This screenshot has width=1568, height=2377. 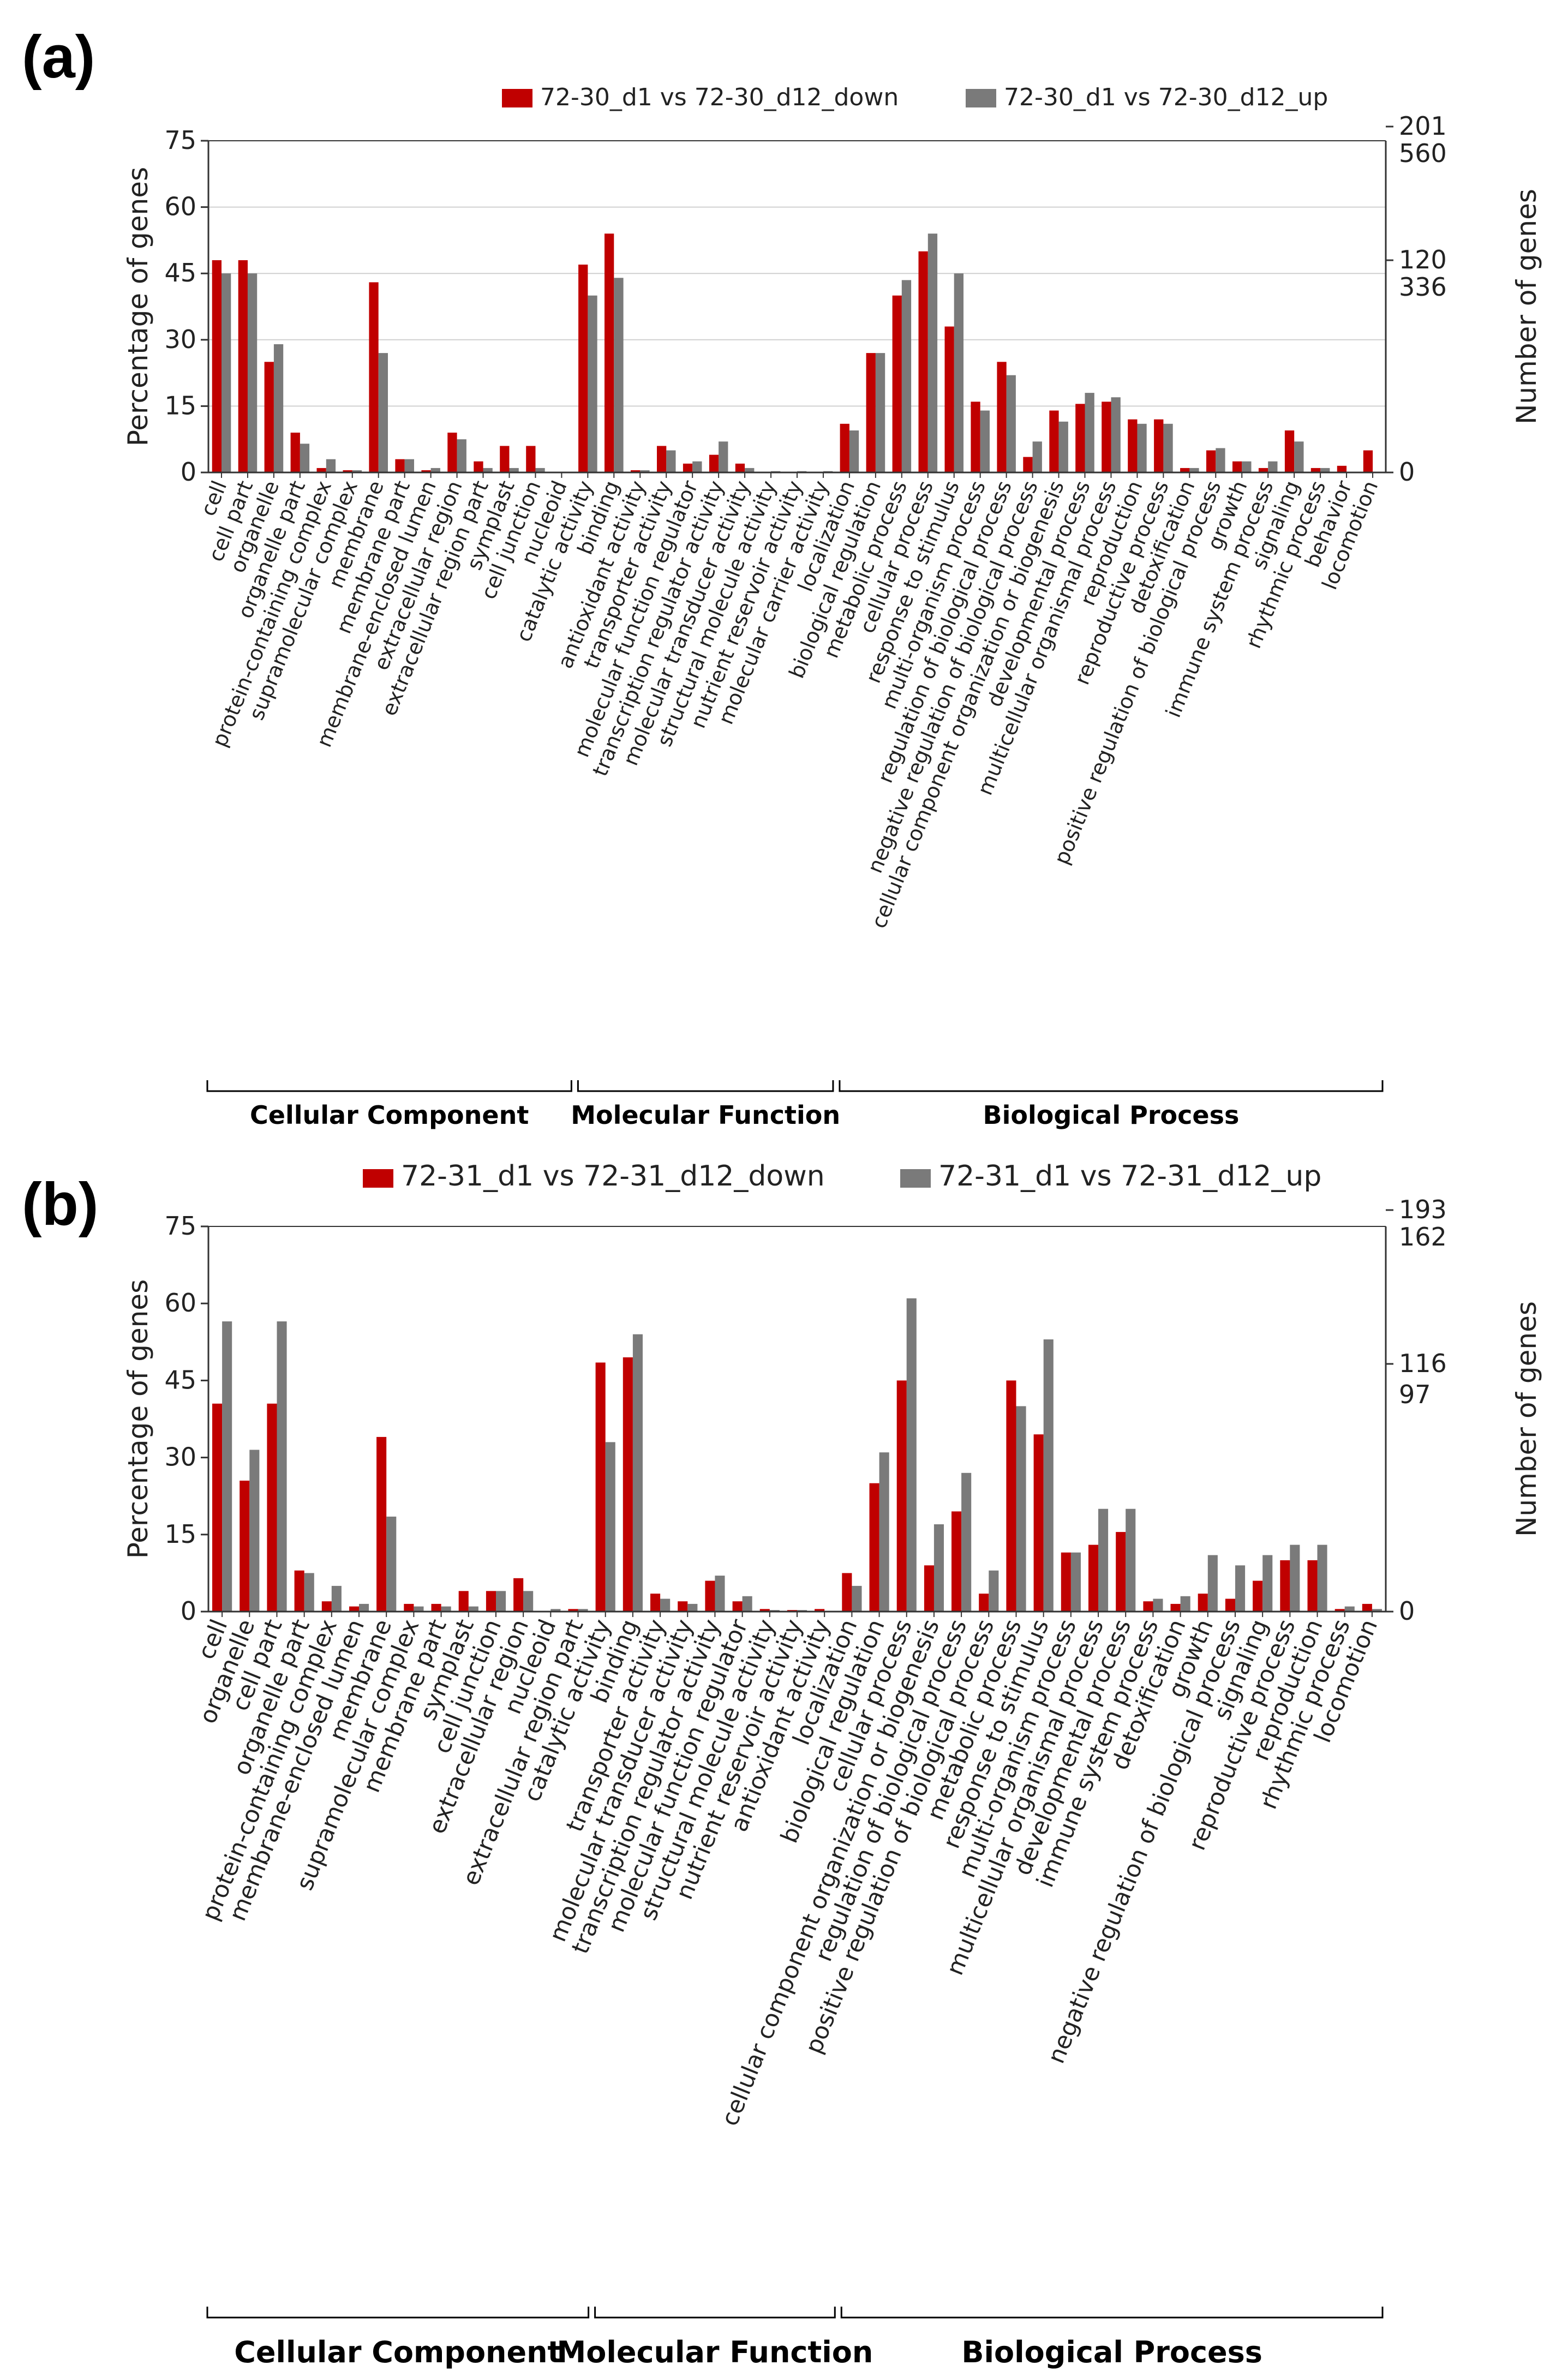 What do you see at coordinates (1415, 1394) in the screenshot?
I see `y2-tick-label: 97` at bounding box center [1415, 1394].